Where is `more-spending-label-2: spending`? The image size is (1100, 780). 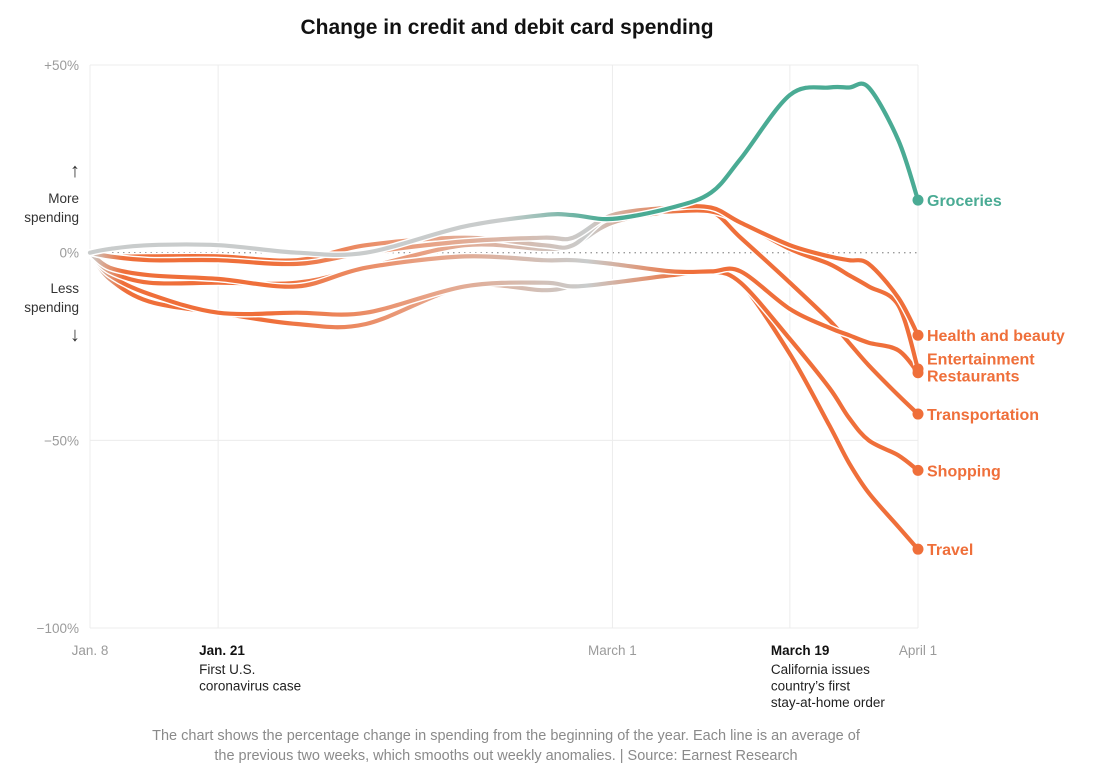 more-spending-label-2: spending is located at coordinates (51, 217).